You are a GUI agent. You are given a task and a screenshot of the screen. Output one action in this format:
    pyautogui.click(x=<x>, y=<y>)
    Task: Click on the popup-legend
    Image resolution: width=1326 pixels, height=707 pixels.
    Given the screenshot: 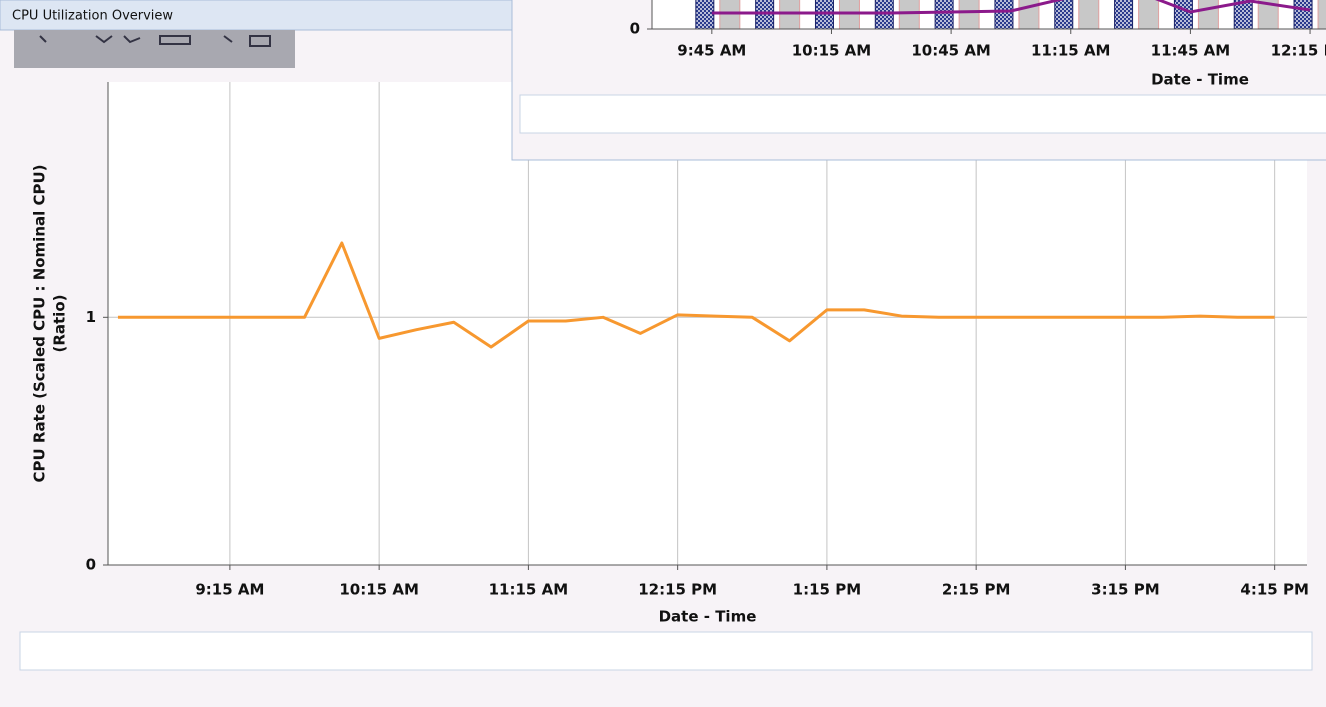 What is the action you would take?
    pyautogui.click(x=922, y=114)
    